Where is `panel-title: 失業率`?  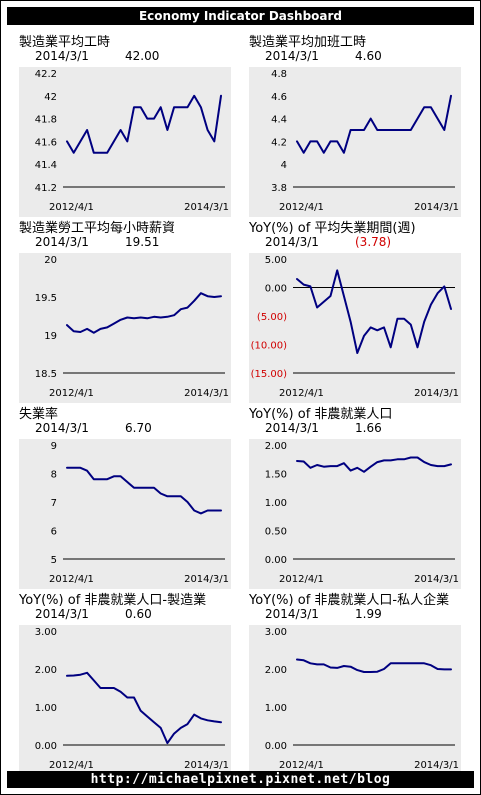
panel-title: 失業率 is located at coordinates (39, 414).